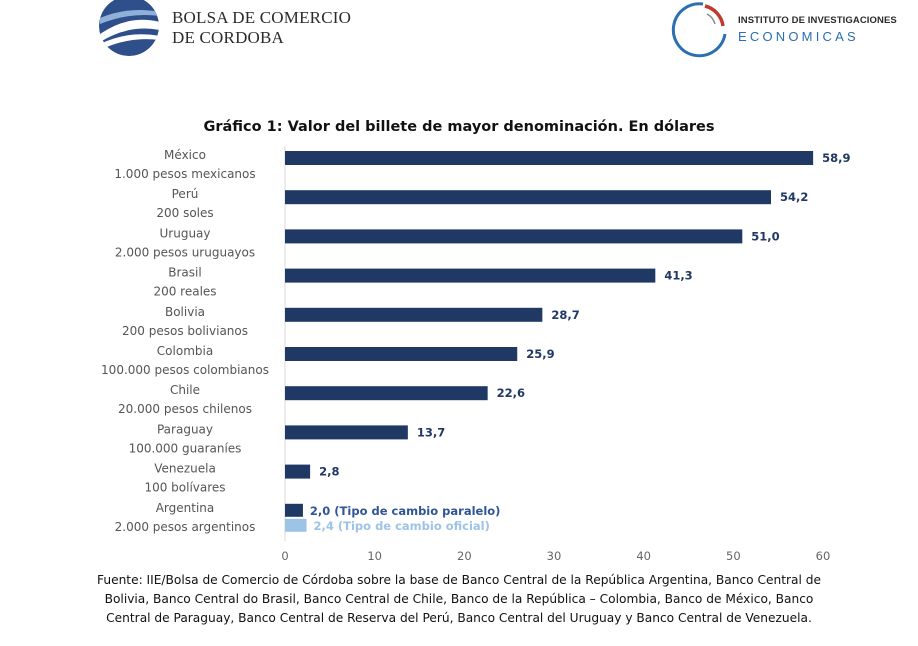 This screenshot has width=918, height=646. Describe the element at coordinates (185, 351) in the screenshot. I see `category-label: Colombia` at that location.